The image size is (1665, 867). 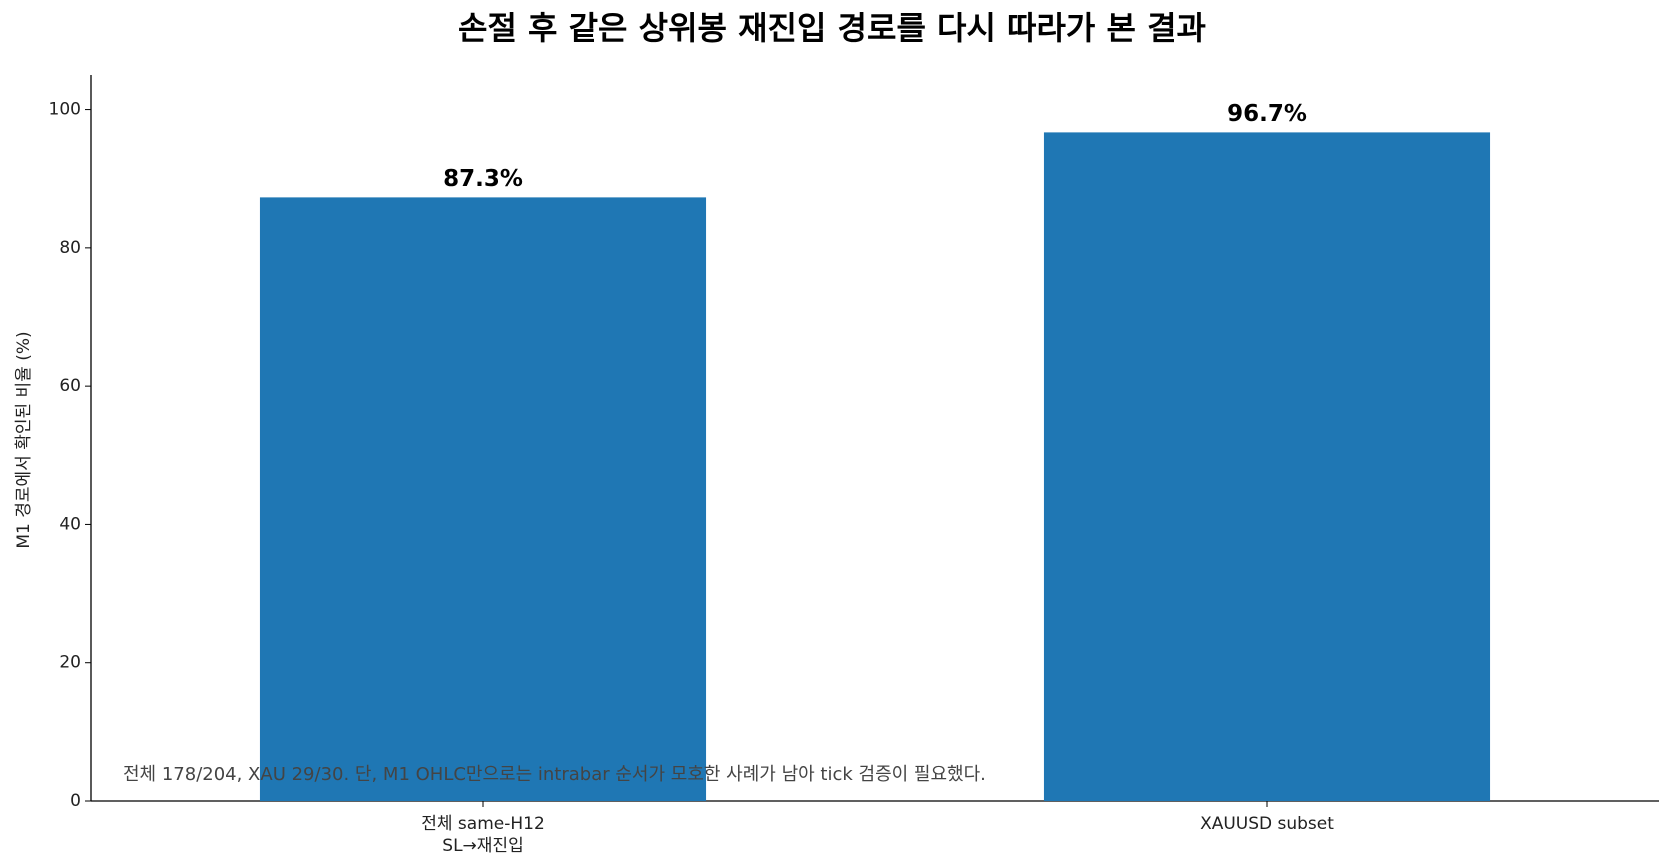 What do you see at coordinates (24, 439) in the screenshot?
I see `y-axis-label: M1 경로에서 확인된 비율 (%)` at bounding box center [24, 439].